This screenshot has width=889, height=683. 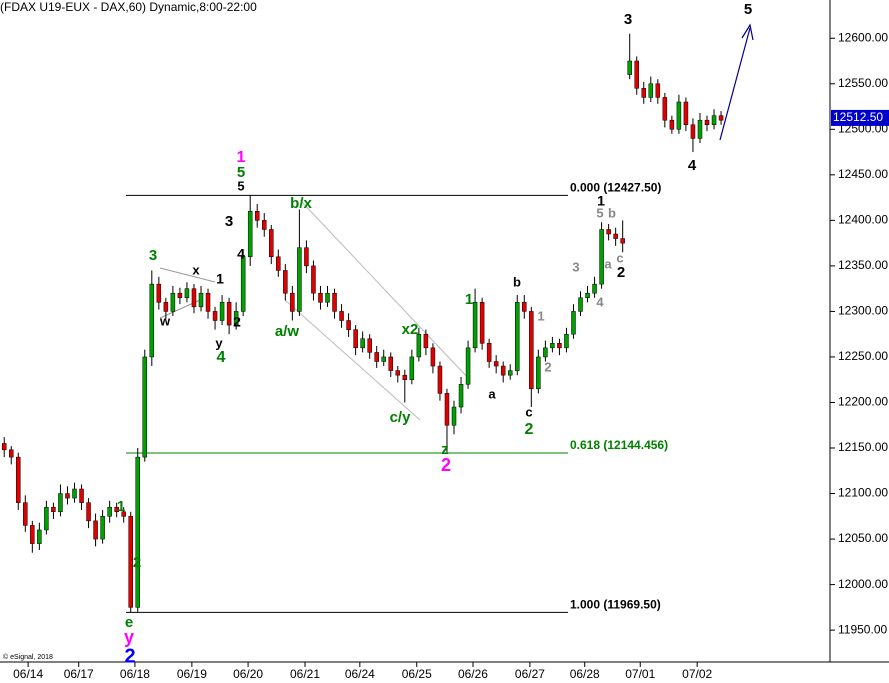 I want to click on wave-label: w, so click(x=165, y=320).